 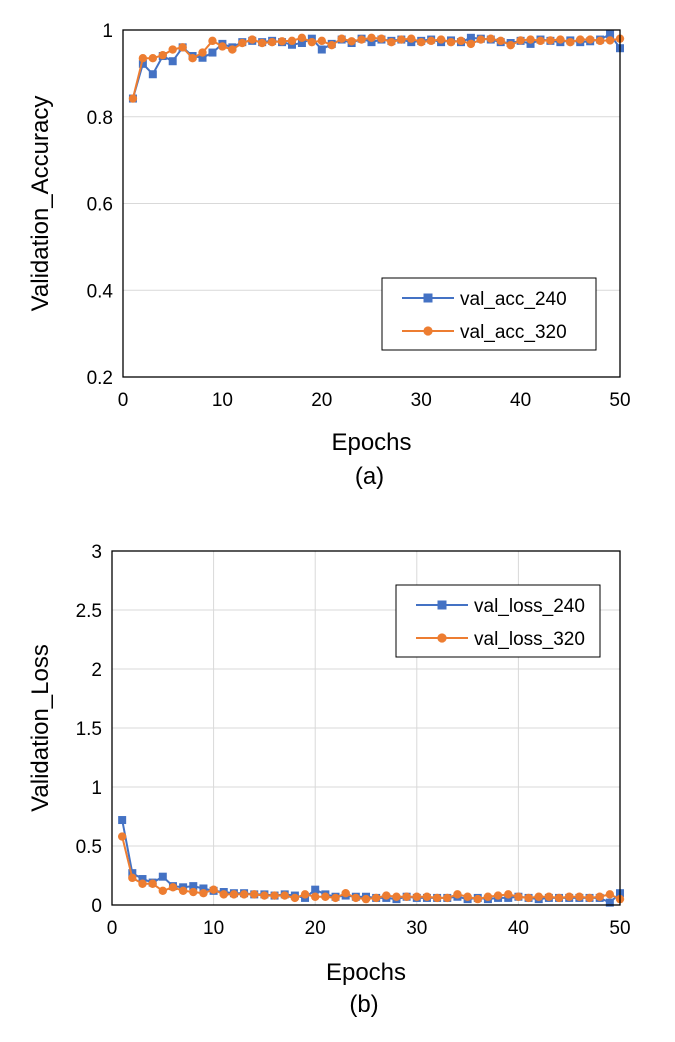 What do you see at coordinates (369, 476) in the screenshot?
I see `chart-caption: (a)` at bounding box center [369, 476].